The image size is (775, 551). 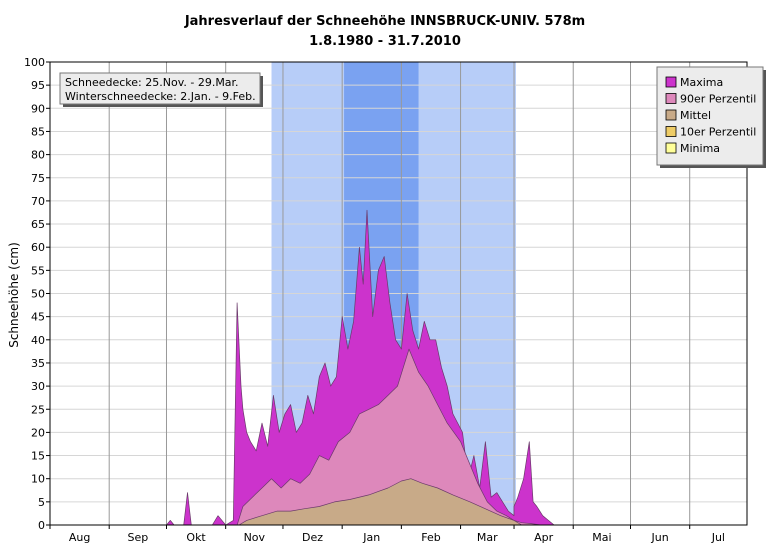 I want to click on y-tick-label-70: 70, so click(x=38, y=201).